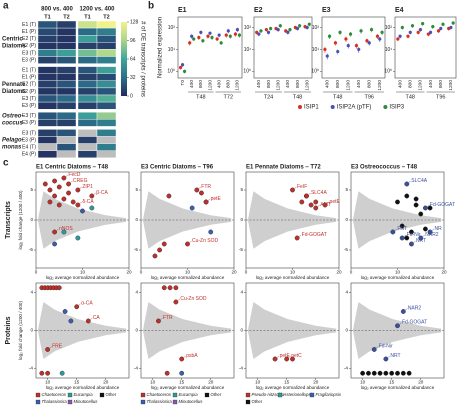 This screenshot has width=474, height=409. I want to click on colorbar-tick-label: 0, so click(131, 96).